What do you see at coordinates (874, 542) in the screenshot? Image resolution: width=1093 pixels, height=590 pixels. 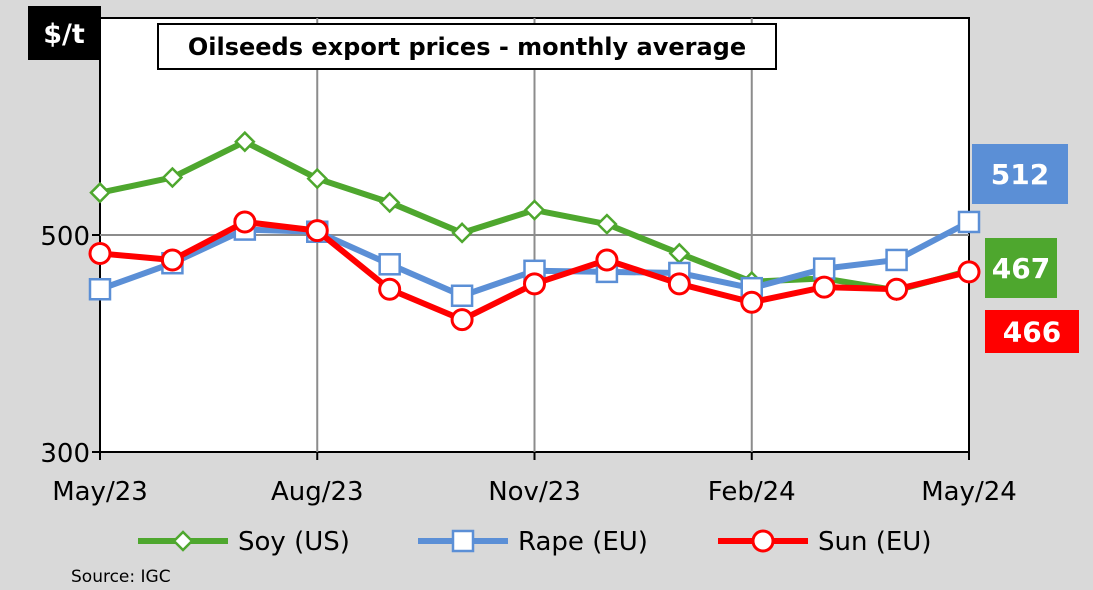 I see `legend-label: Sun (EU)` at bounding box center [874, 542].